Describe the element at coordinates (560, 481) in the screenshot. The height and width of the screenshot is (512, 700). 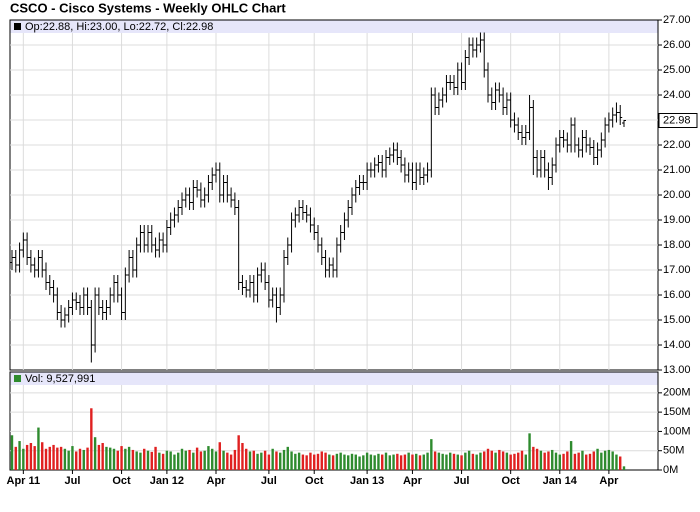
I see `x-tick-label: Jan 14` at that location.